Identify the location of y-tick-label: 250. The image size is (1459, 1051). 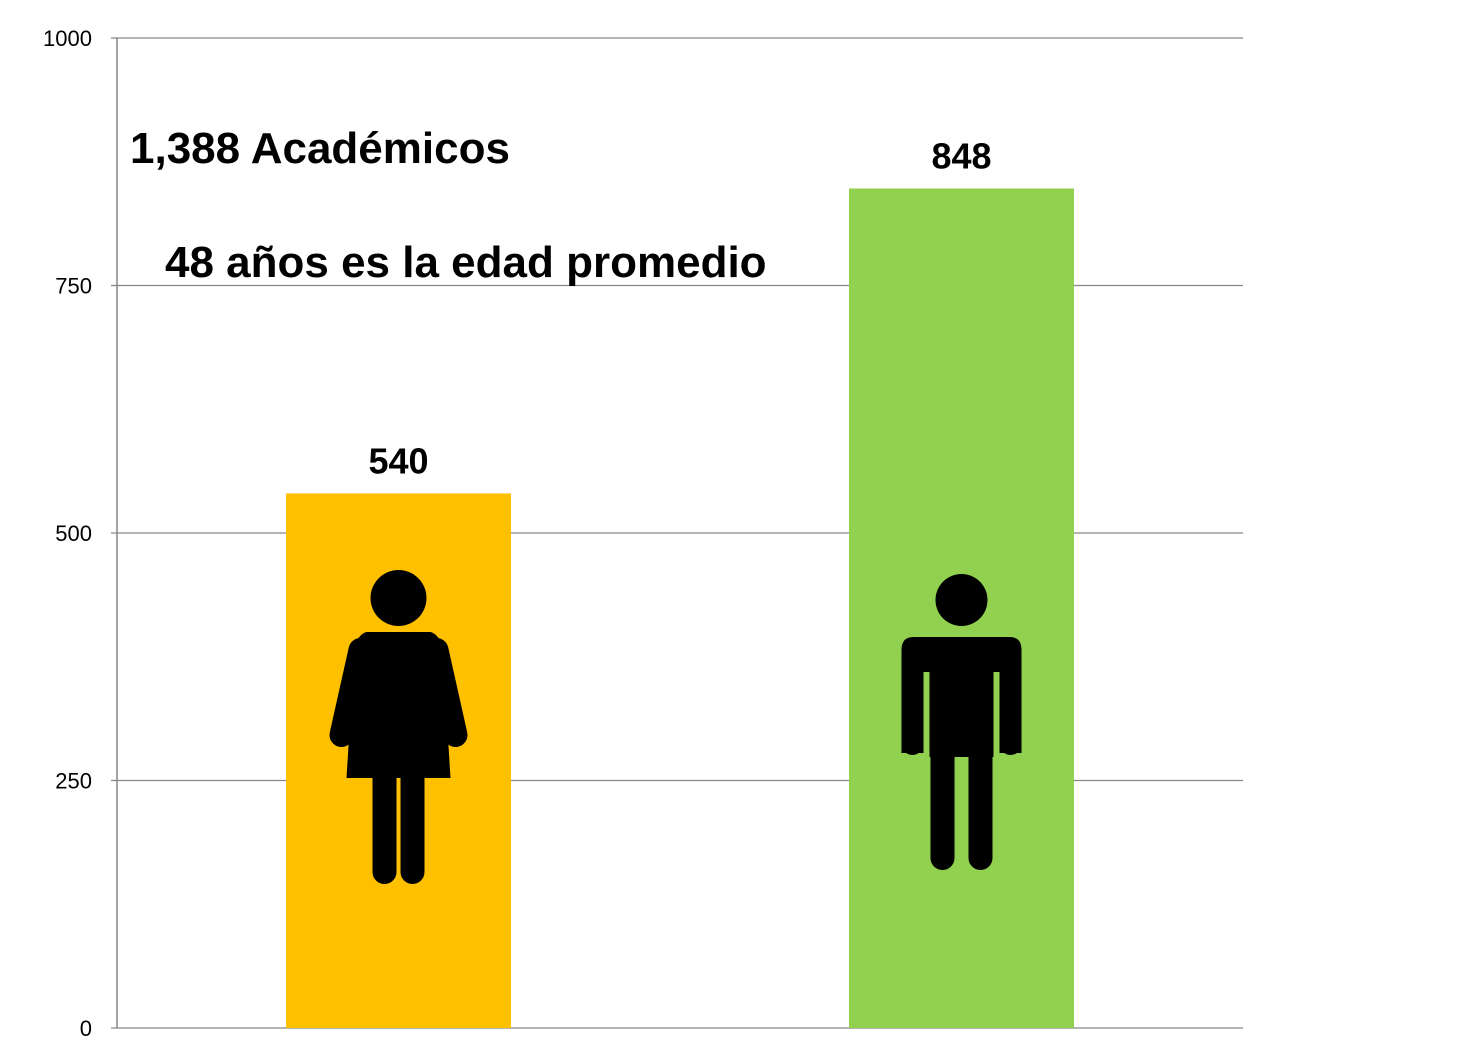
(73, 781).